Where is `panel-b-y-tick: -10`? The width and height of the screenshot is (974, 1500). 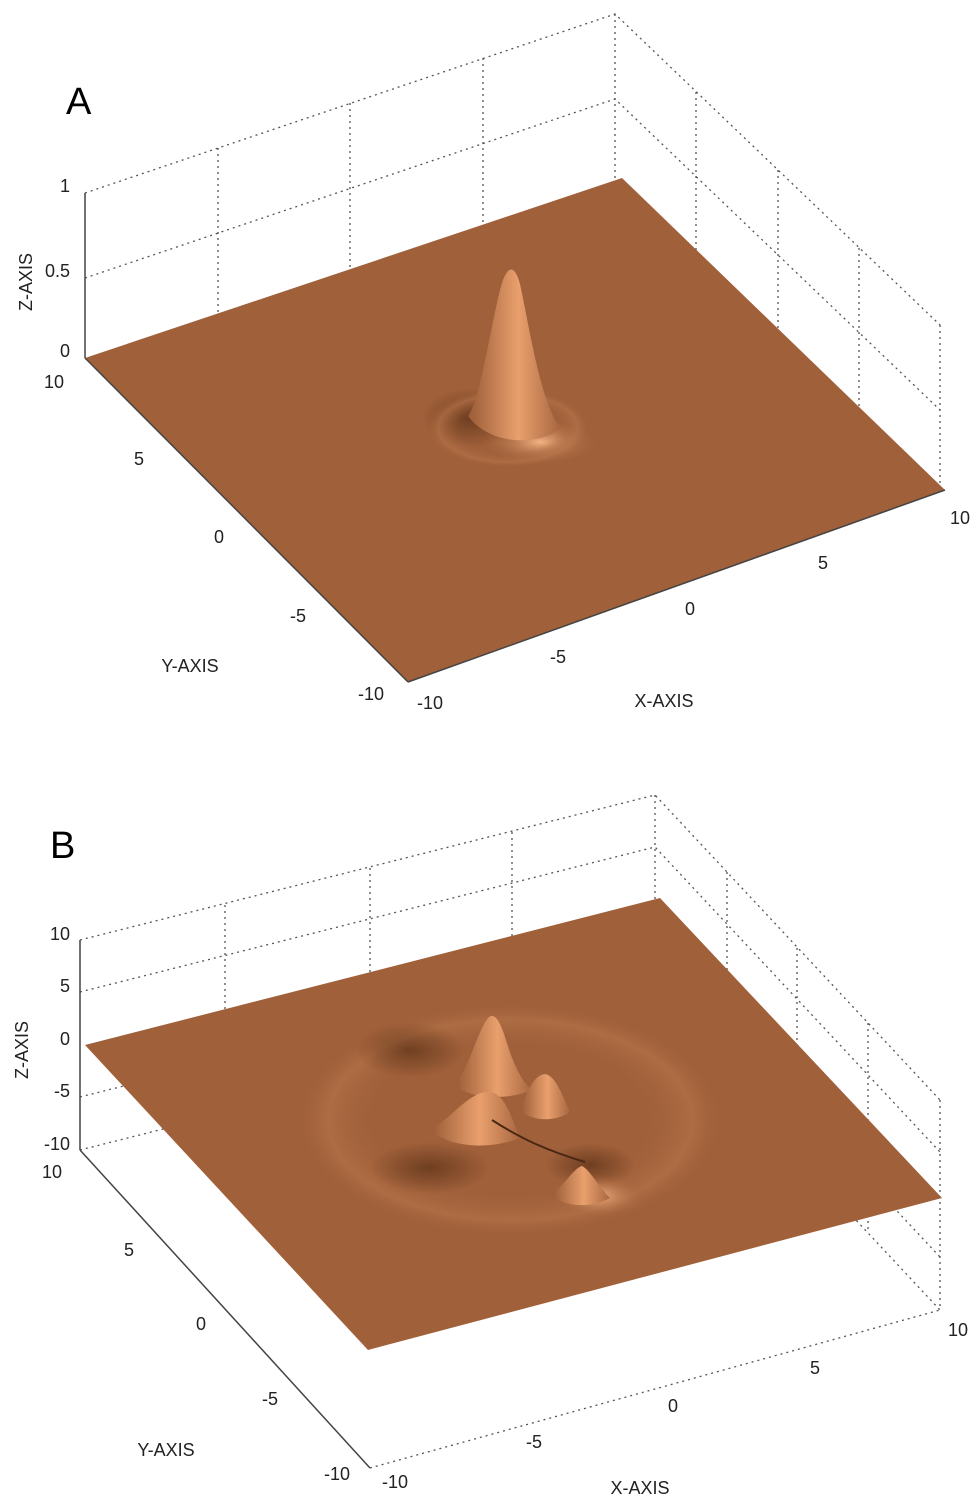
panel-b-y-tick: -10 is located at coordinates (337, 1474).